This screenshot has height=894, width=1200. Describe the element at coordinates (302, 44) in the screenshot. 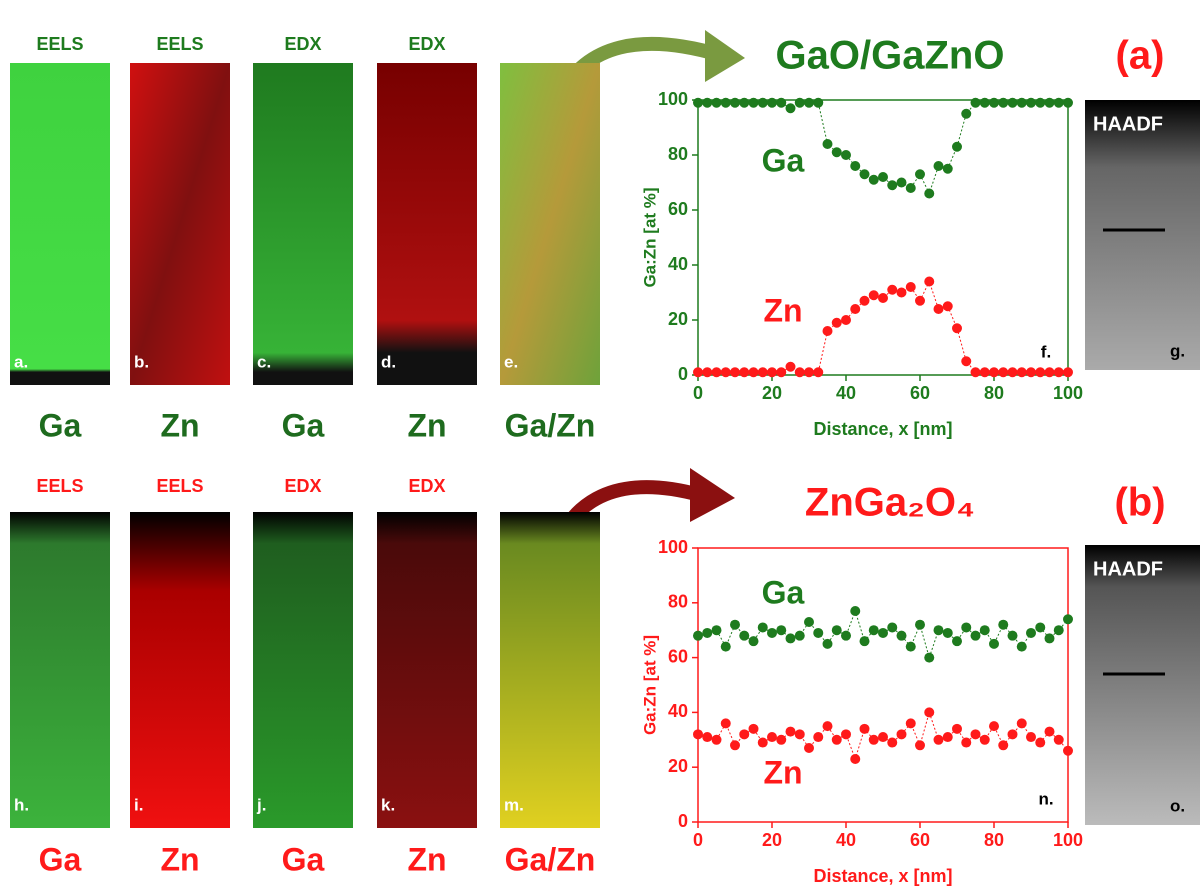

I see `map-method: EDX` at that location.